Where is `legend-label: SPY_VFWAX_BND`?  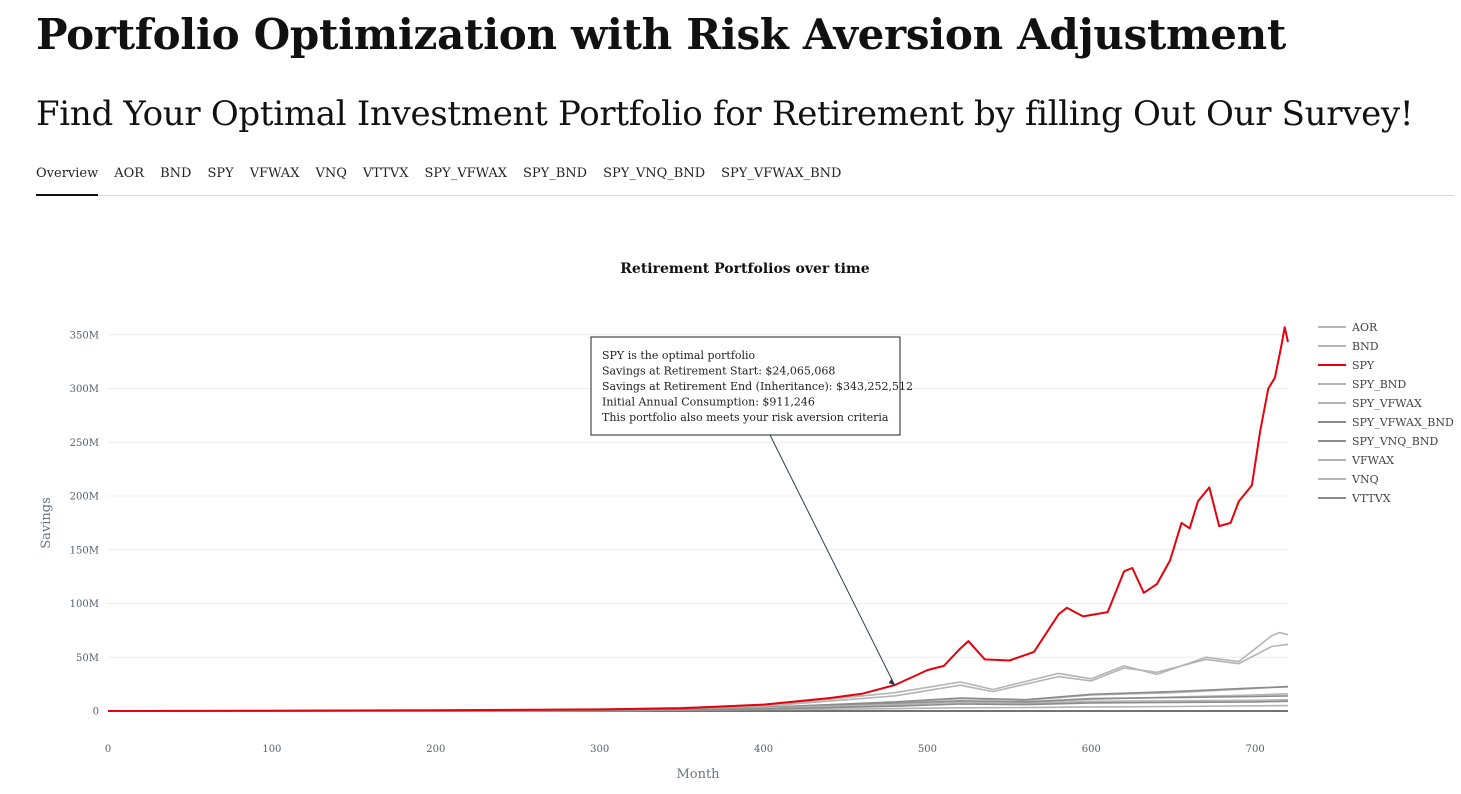
legend-label: SPY_VFWAX_BND is located at coordinates (1403, 422).